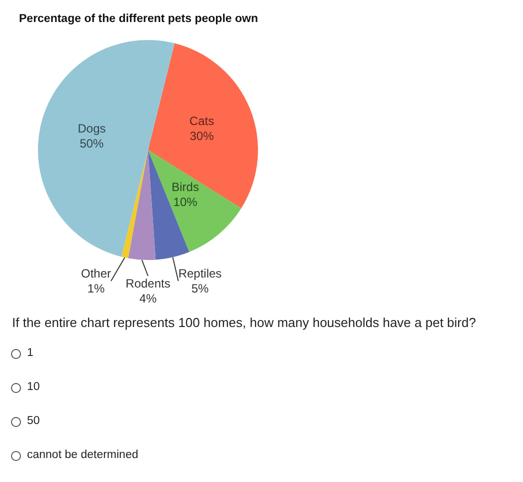  Describe the element at coordinates (148, 283) in the screenshot. I see `slice-label: Rodents` at that location.